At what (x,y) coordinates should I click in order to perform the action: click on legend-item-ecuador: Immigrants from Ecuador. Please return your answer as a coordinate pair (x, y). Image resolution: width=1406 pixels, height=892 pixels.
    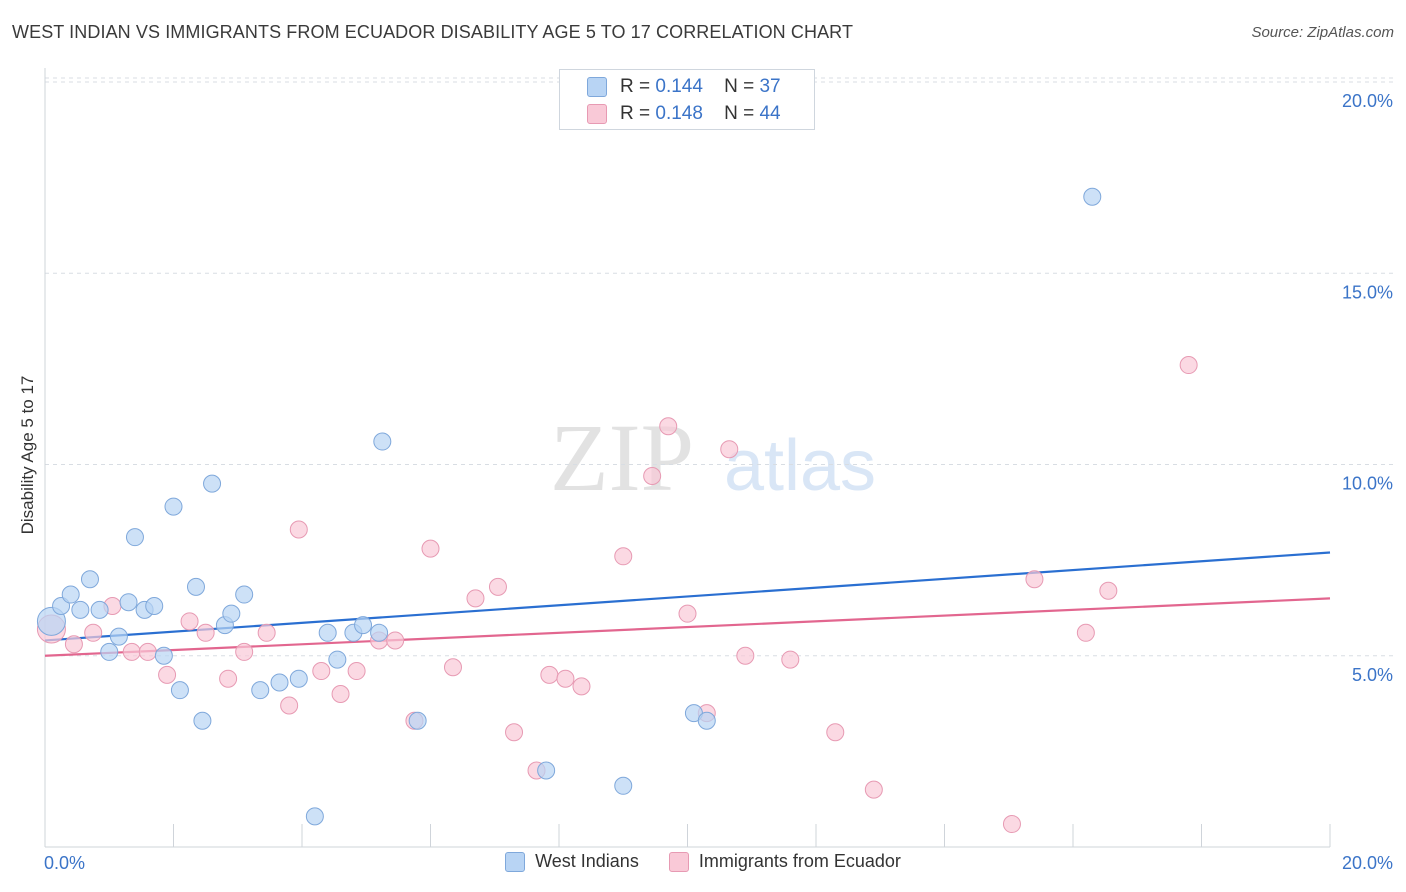
    Looking at the image, I should click on (784, 861).